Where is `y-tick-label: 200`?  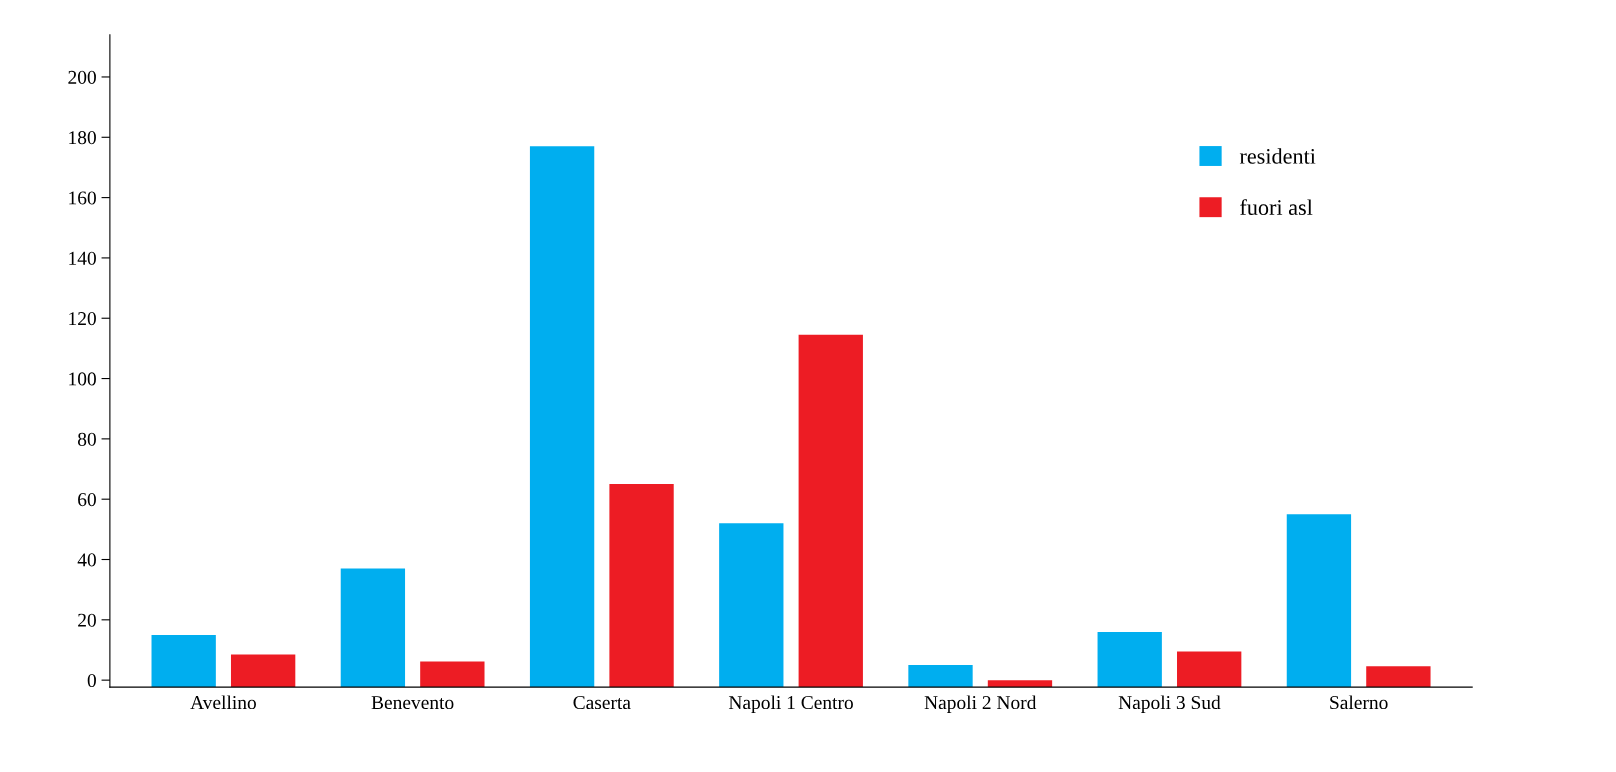 y-tick-label: 200 is located at coordinates (82, 77).